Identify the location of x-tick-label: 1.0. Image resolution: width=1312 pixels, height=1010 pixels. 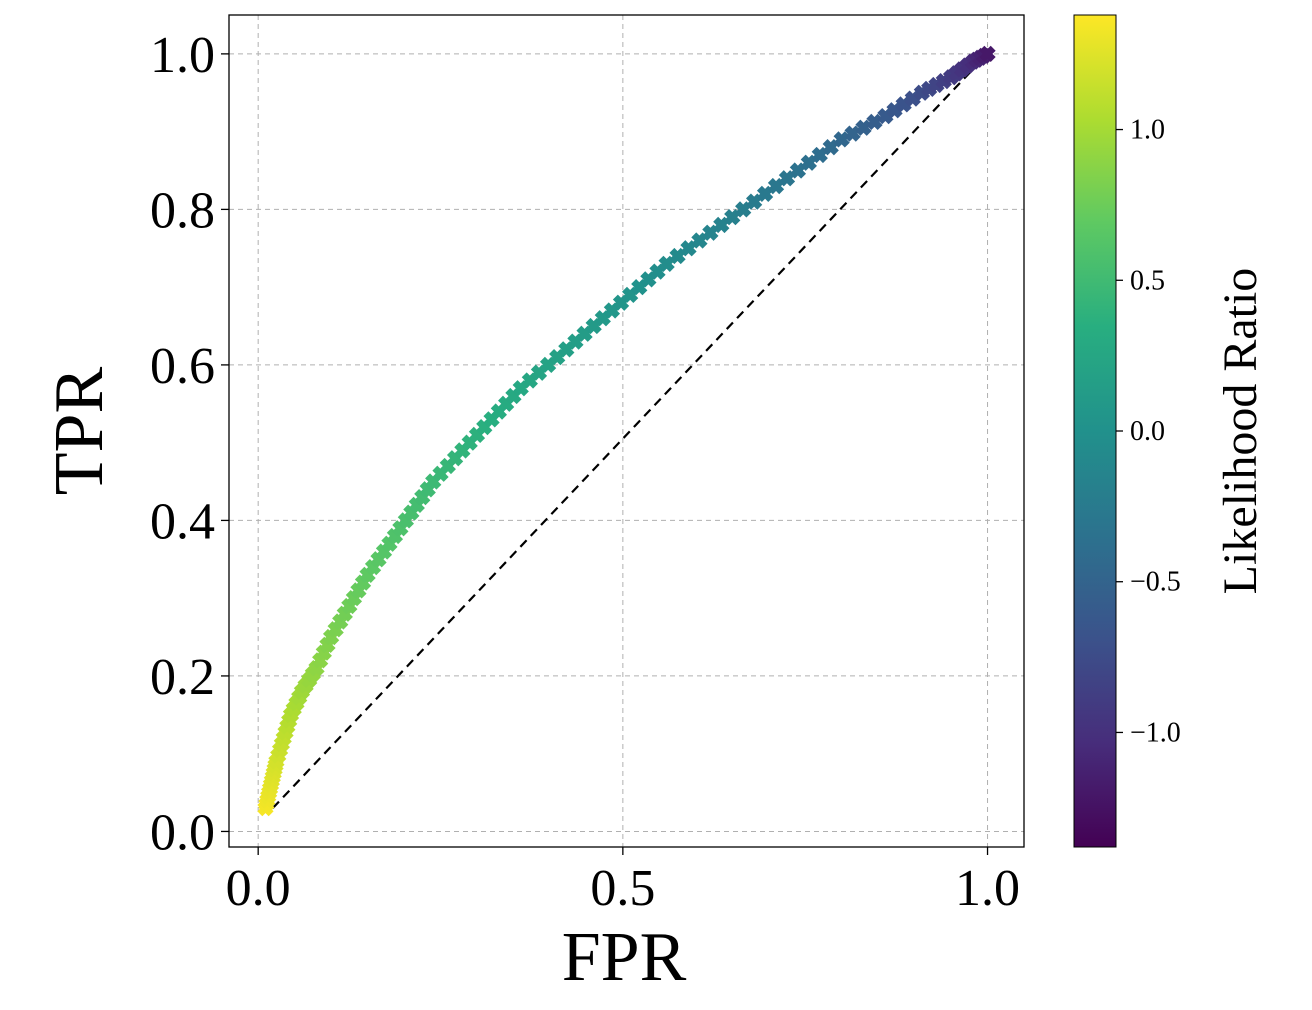
(987, 888).